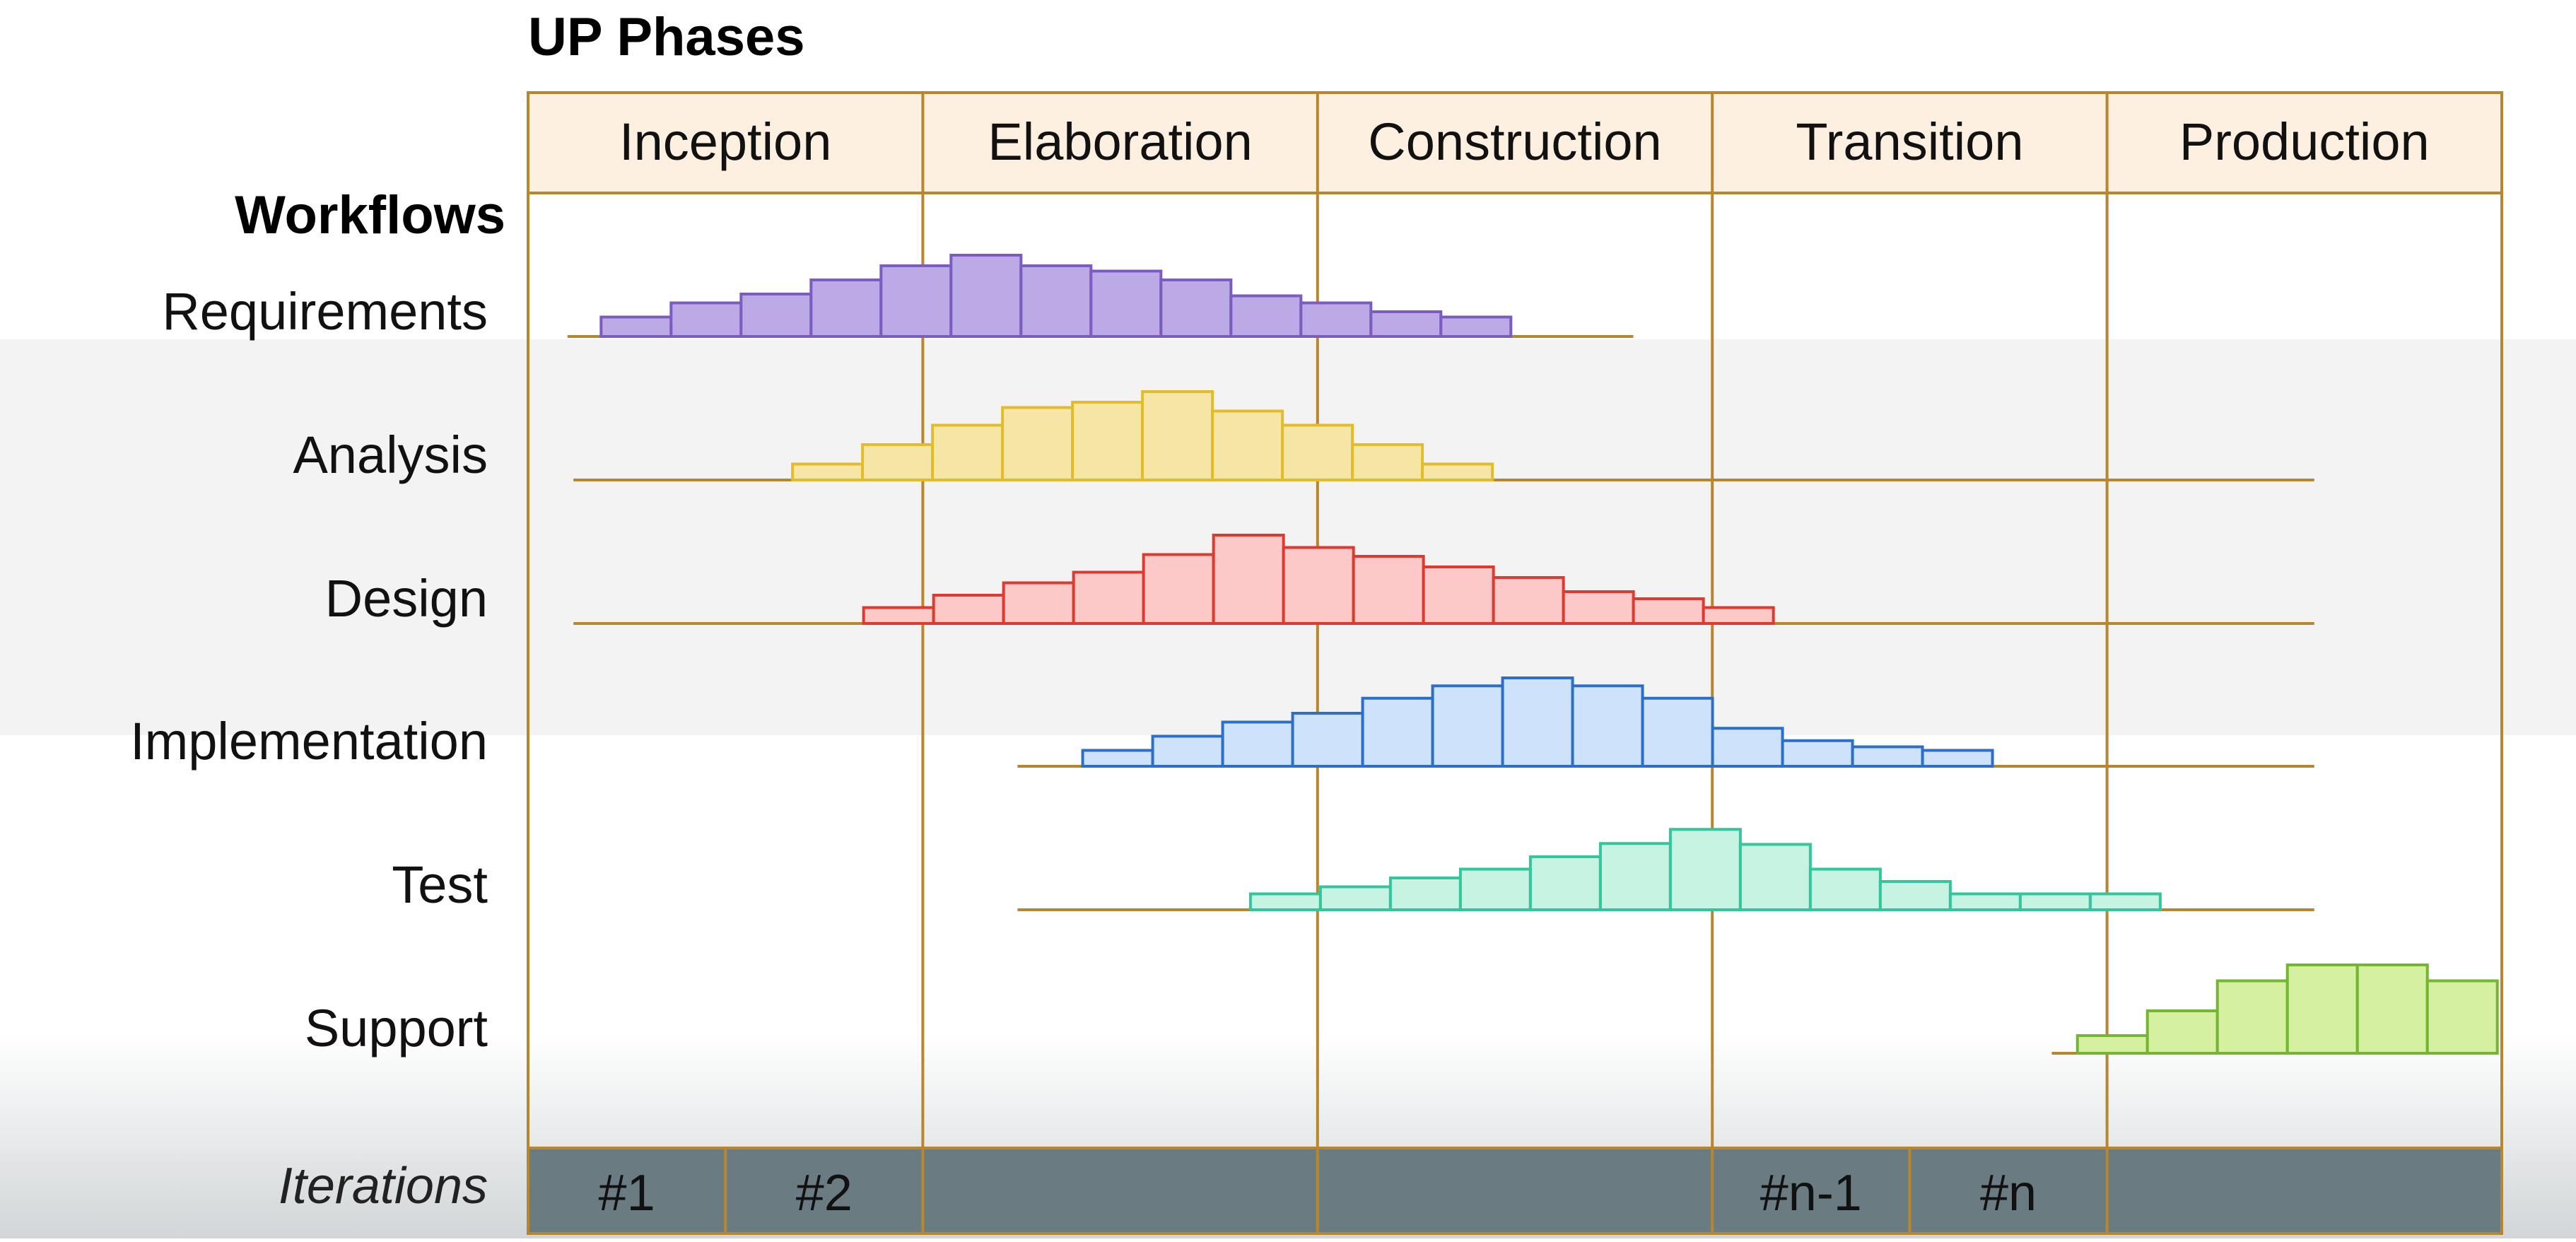  What do you see at coordinates (309, 742) in the screenshot?
I see `workflow-label-implementation: Implementation` at bounding box center [309, 742].